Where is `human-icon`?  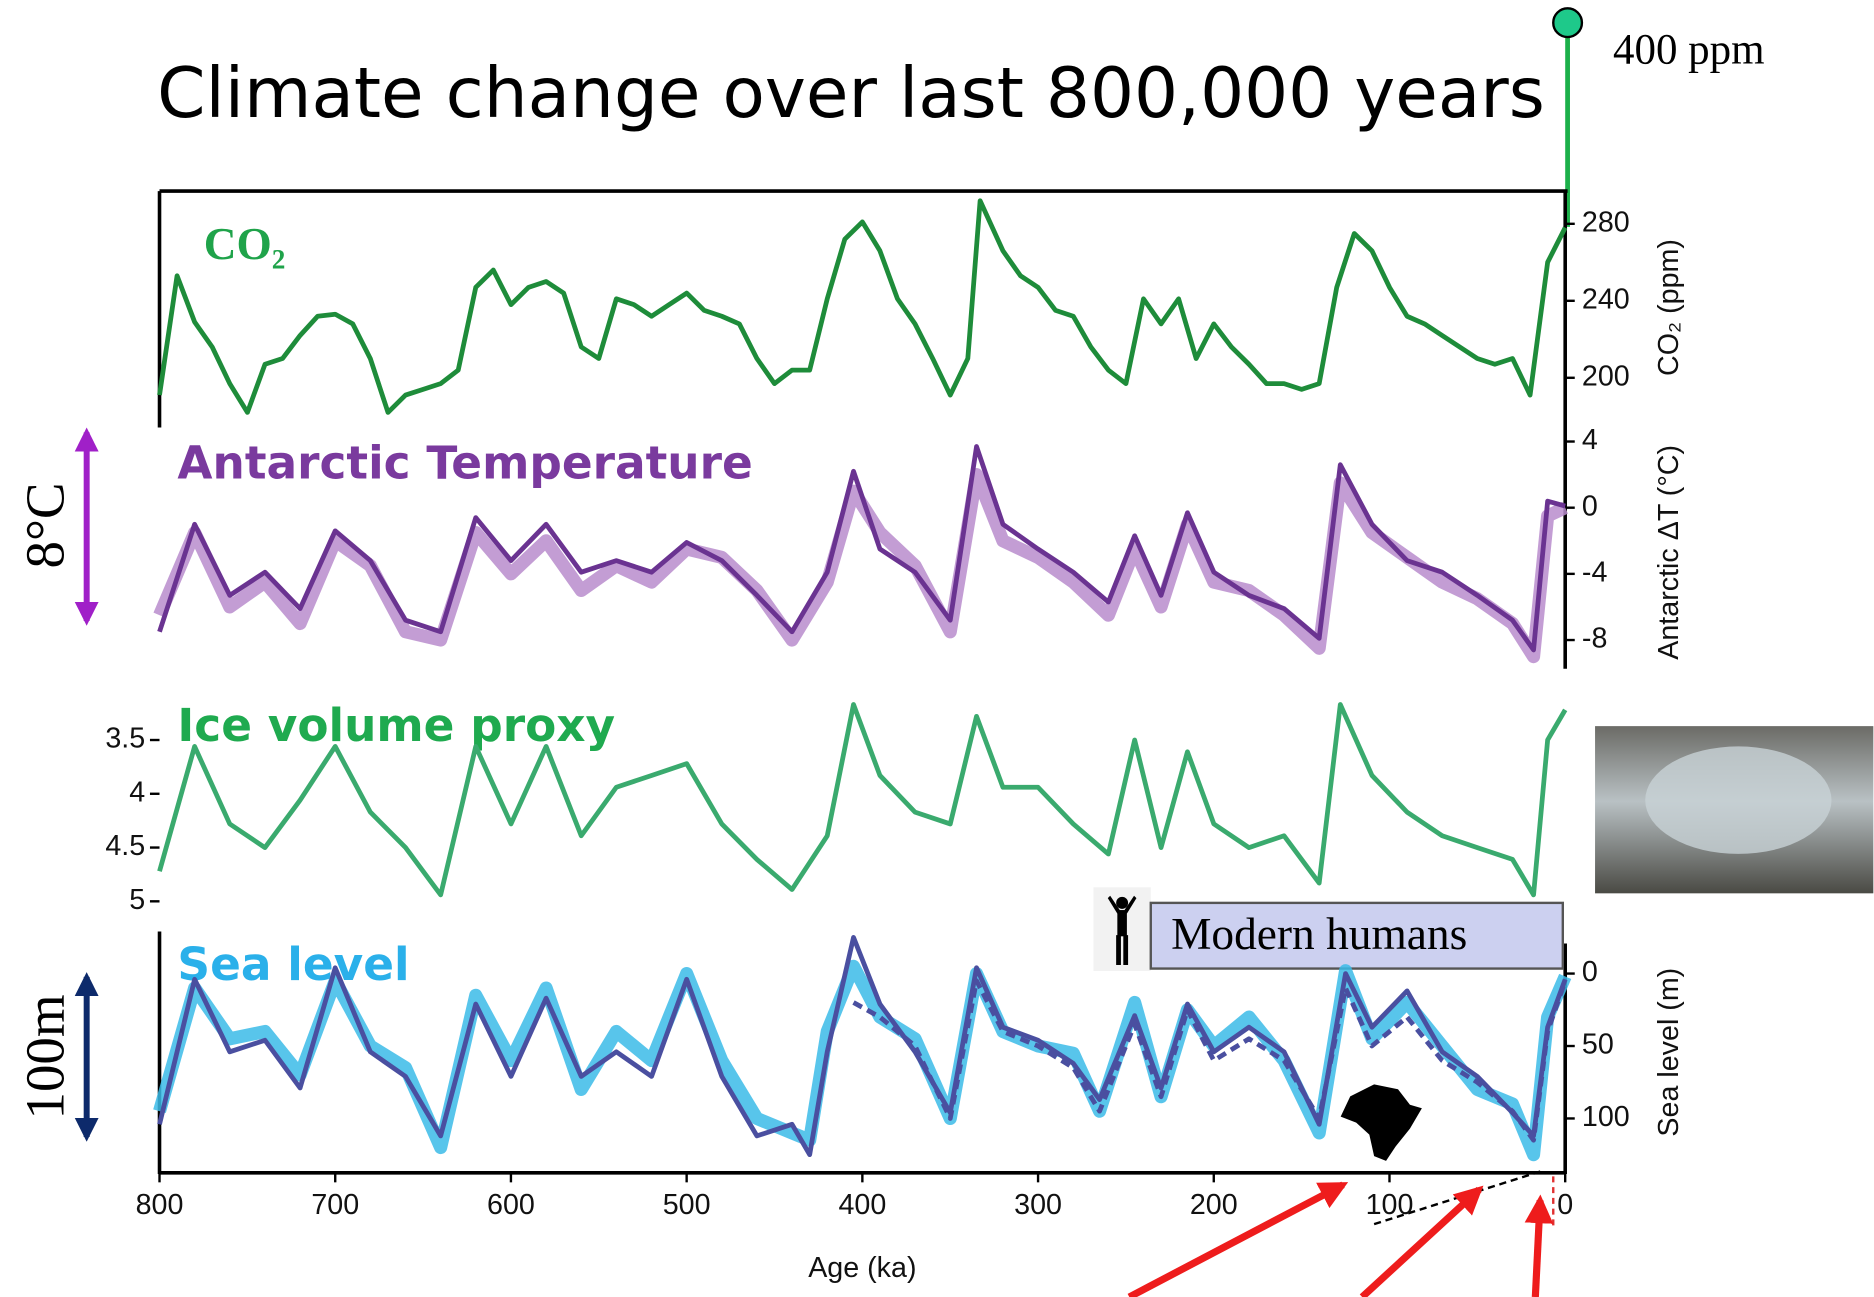 human-icon is located at coordinates (1122, 930).